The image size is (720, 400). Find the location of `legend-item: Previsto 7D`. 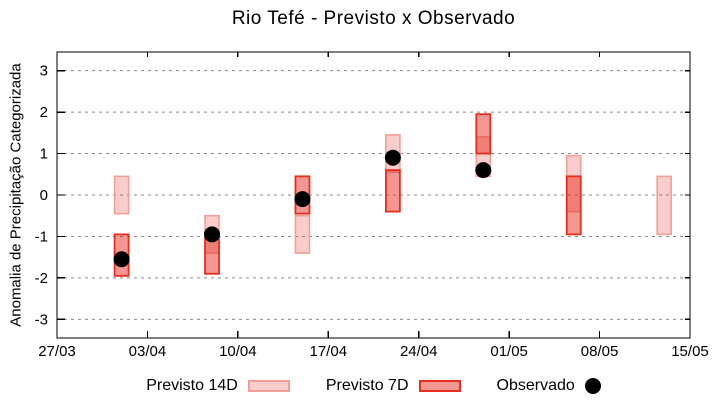

legend-item: Previsto 7D is located at coordinates (393, 386).